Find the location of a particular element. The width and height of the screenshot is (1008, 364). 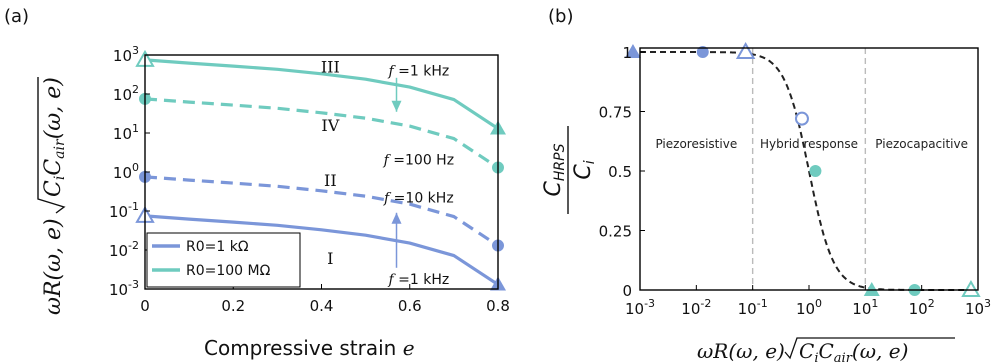

b-ytick-label: 1 is located at coordinates (627, 53).